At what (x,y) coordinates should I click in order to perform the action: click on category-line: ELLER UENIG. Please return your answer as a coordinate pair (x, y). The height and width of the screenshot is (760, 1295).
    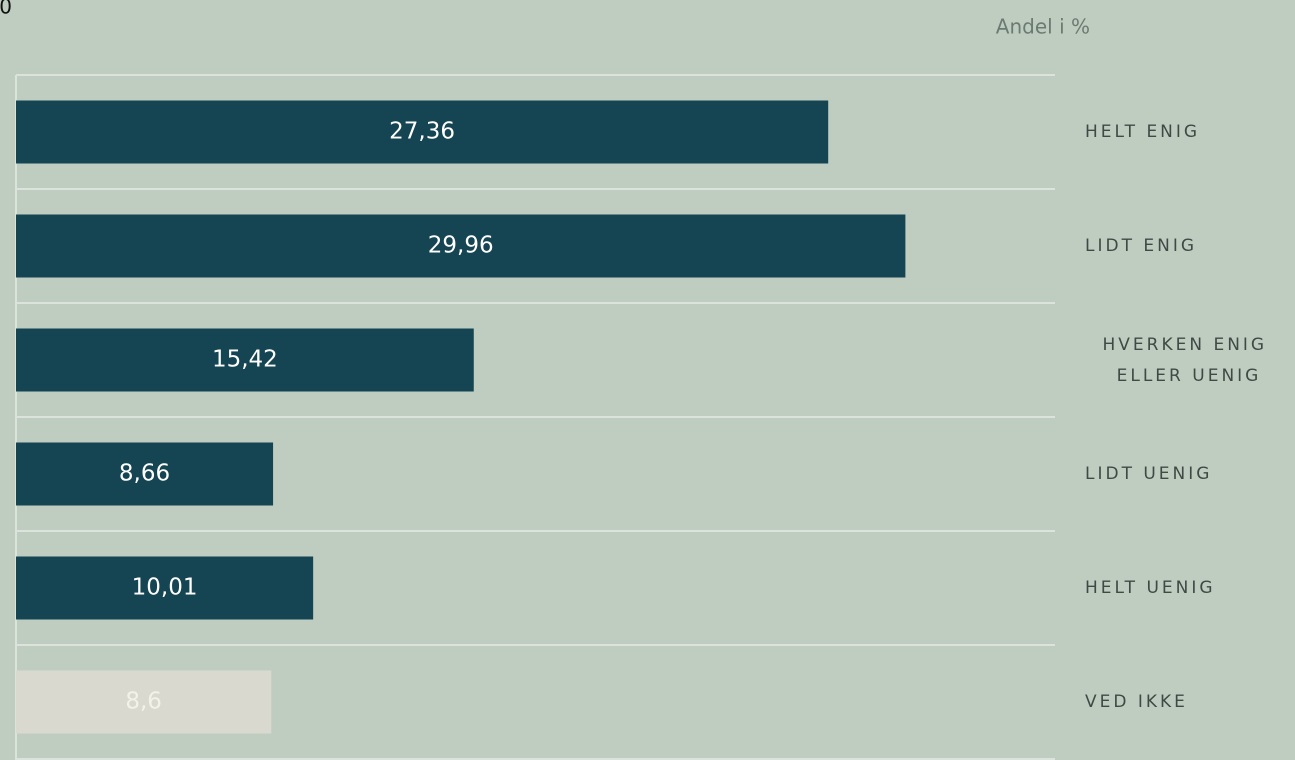
    Looking at the image, I should click on (1189, 376).